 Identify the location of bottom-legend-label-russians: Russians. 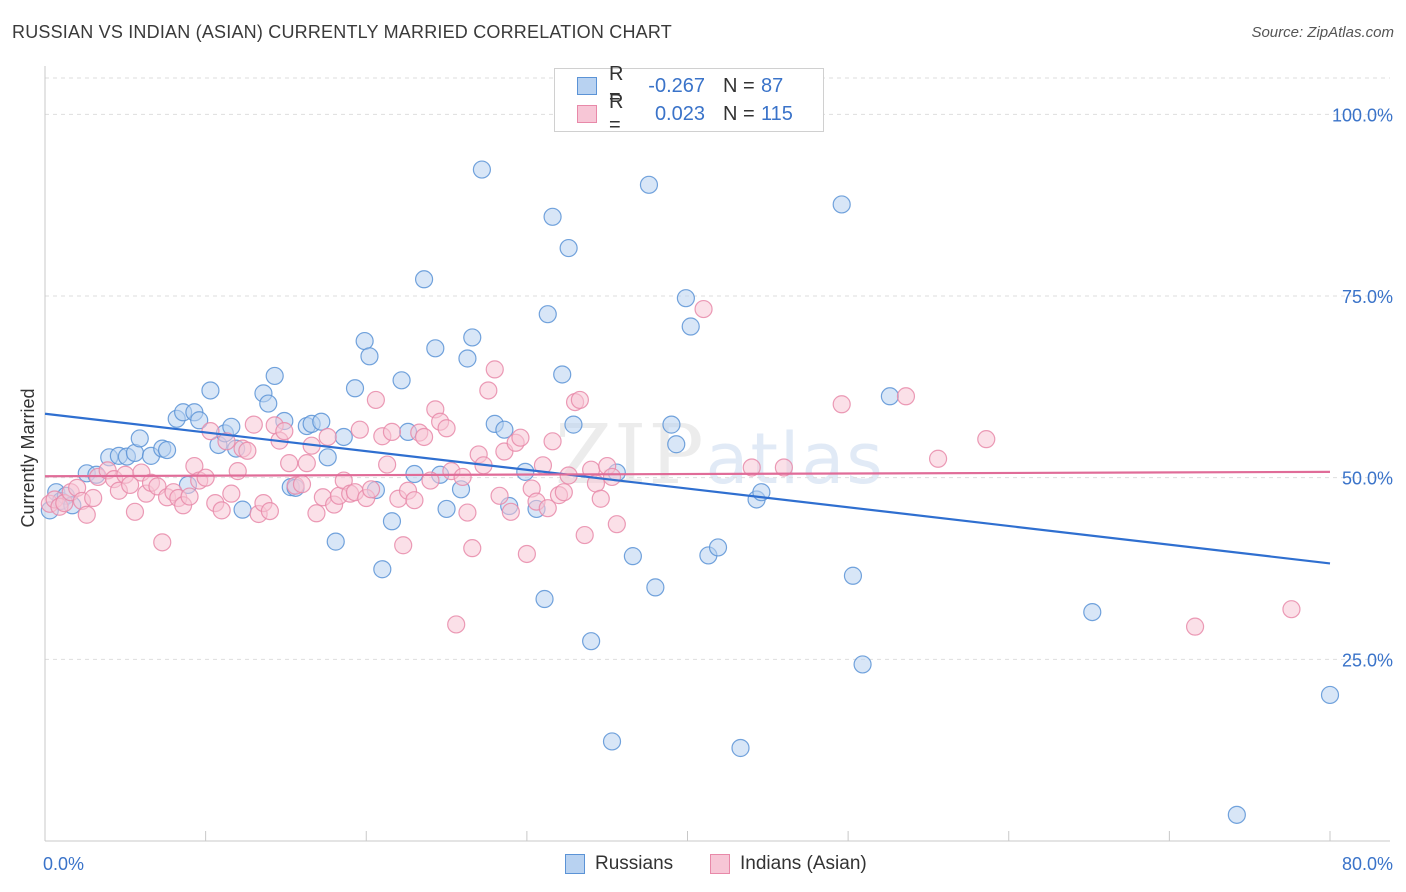
(634, 863).